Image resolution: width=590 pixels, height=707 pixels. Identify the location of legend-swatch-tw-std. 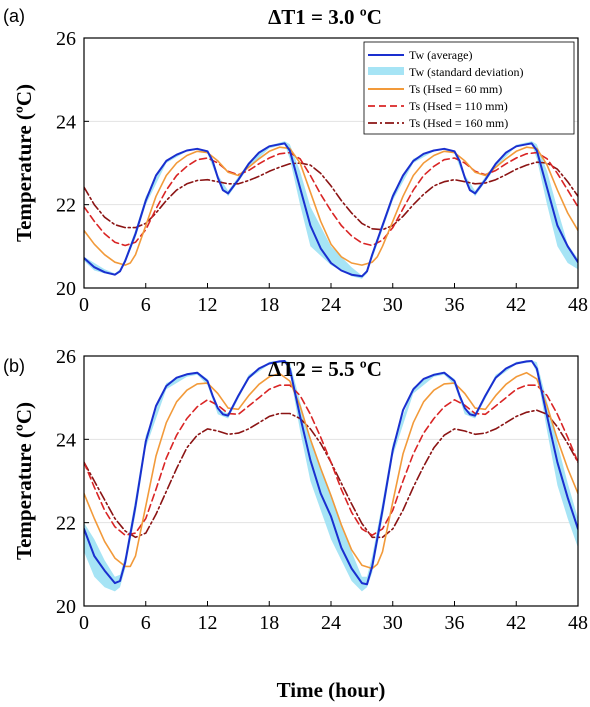
(386, 71).